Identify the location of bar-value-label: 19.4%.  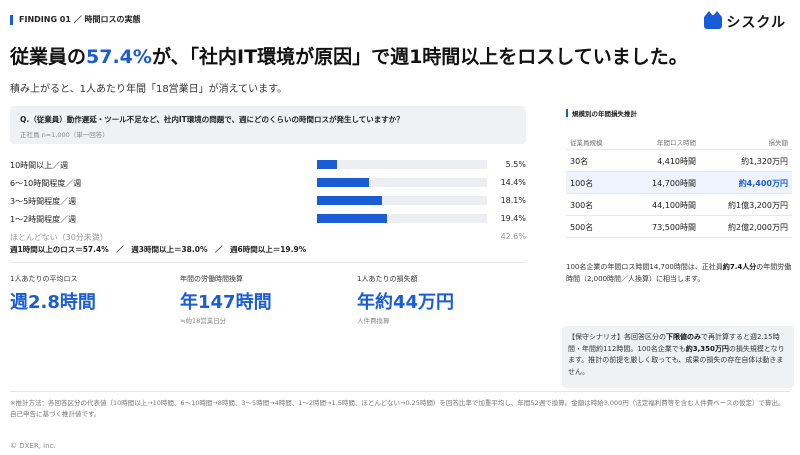
(513, 218).